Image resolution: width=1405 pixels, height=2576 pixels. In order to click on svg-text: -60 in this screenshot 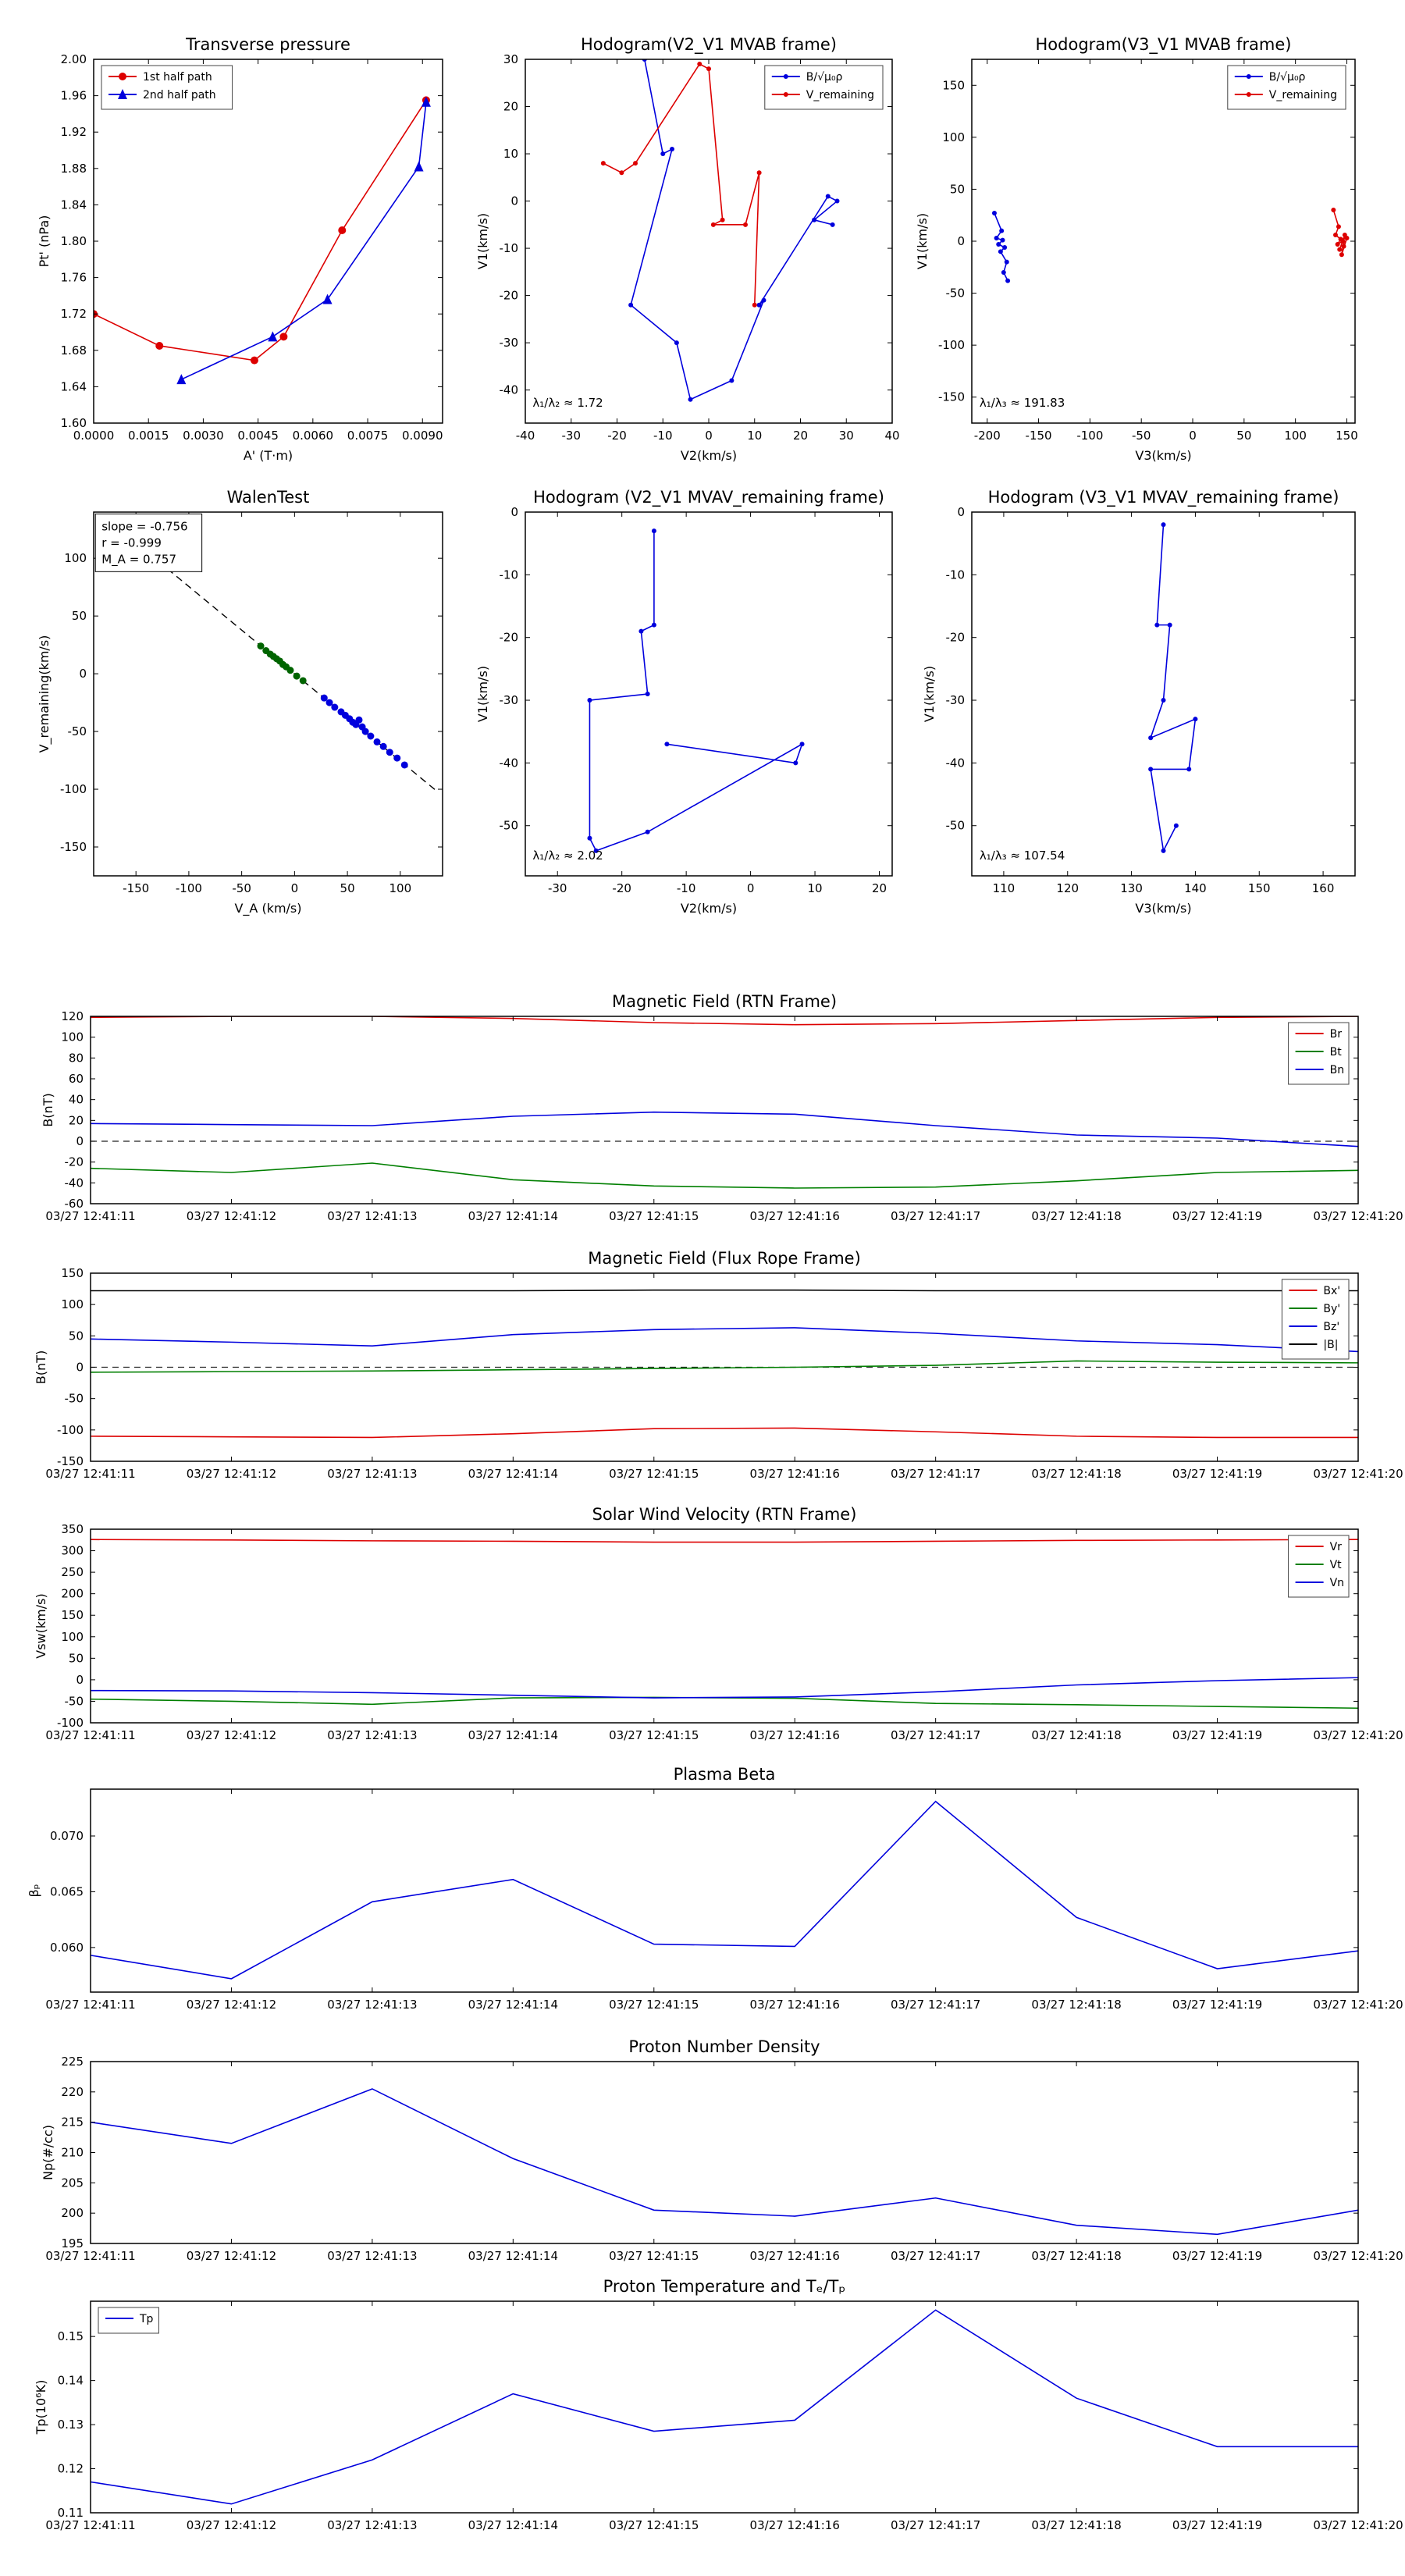, I will do `click(74, 1204)`.